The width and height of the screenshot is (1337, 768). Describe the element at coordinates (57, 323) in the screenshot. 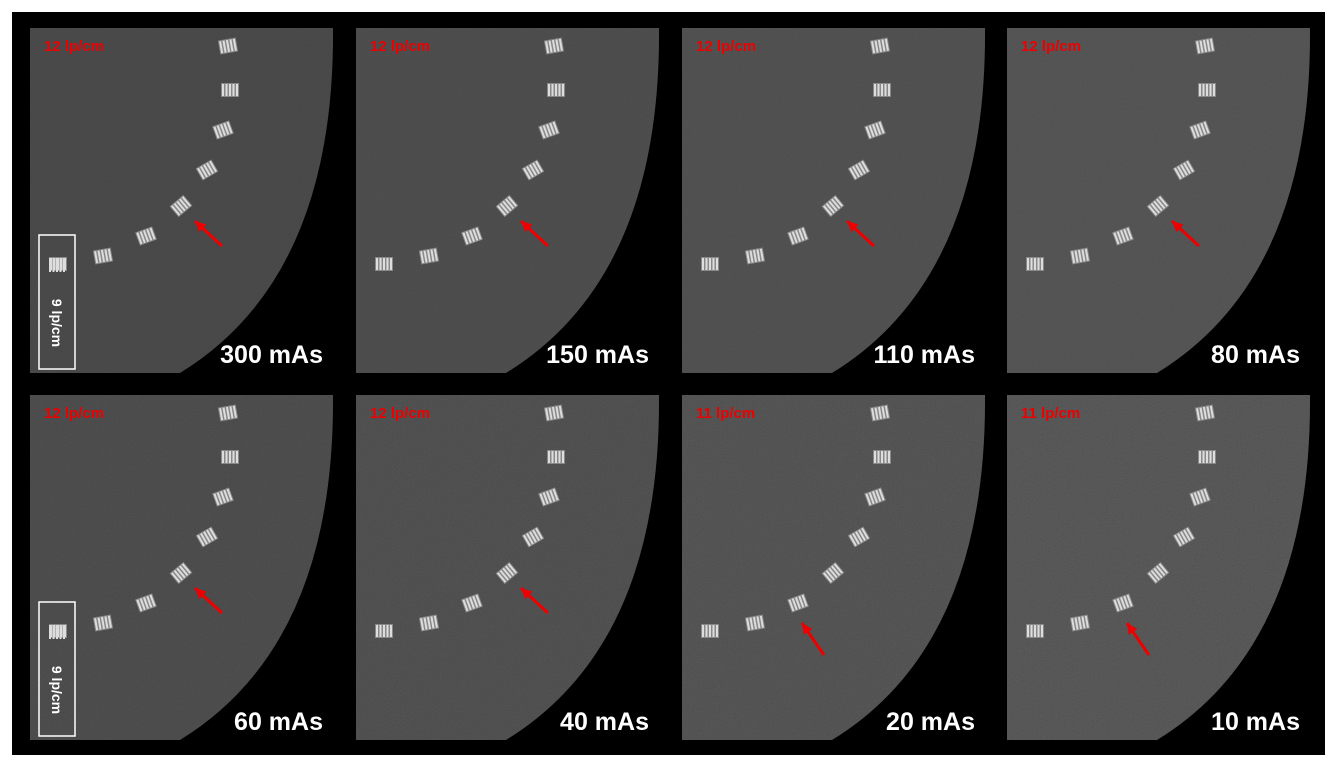

I see `scale-label: 9 lp/cm` at that location.